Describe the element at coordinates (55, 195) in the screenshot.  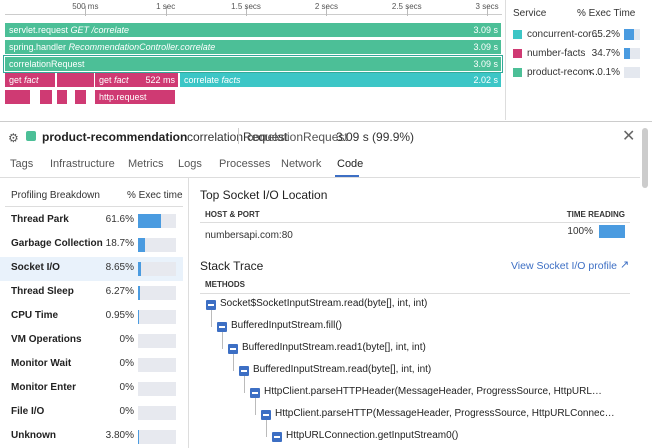
I see `bd-header: Profiling Breakdown` at that location.